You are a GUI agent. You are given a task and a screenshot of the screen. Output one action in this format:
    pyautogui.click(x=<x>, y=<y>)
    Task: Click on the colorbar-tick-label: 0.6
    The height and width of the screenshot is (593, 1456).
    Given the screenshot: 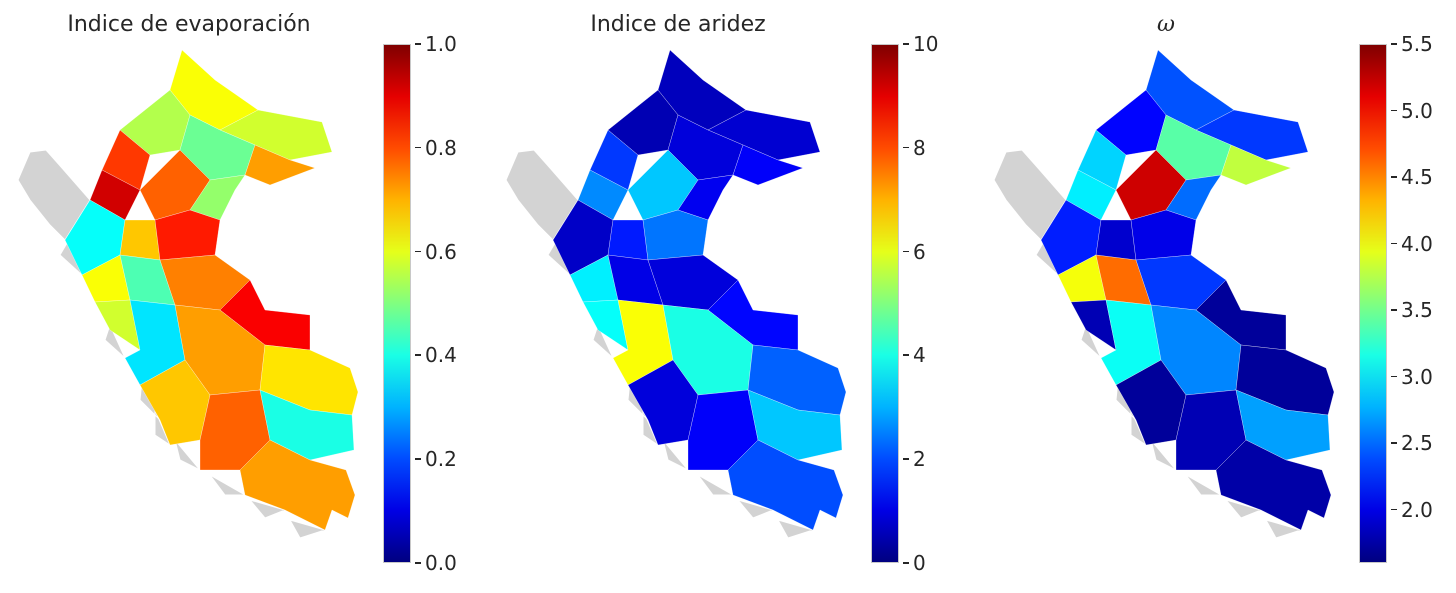 What is the action you would take?
    pyautogui.click(x=436, y=251)
    